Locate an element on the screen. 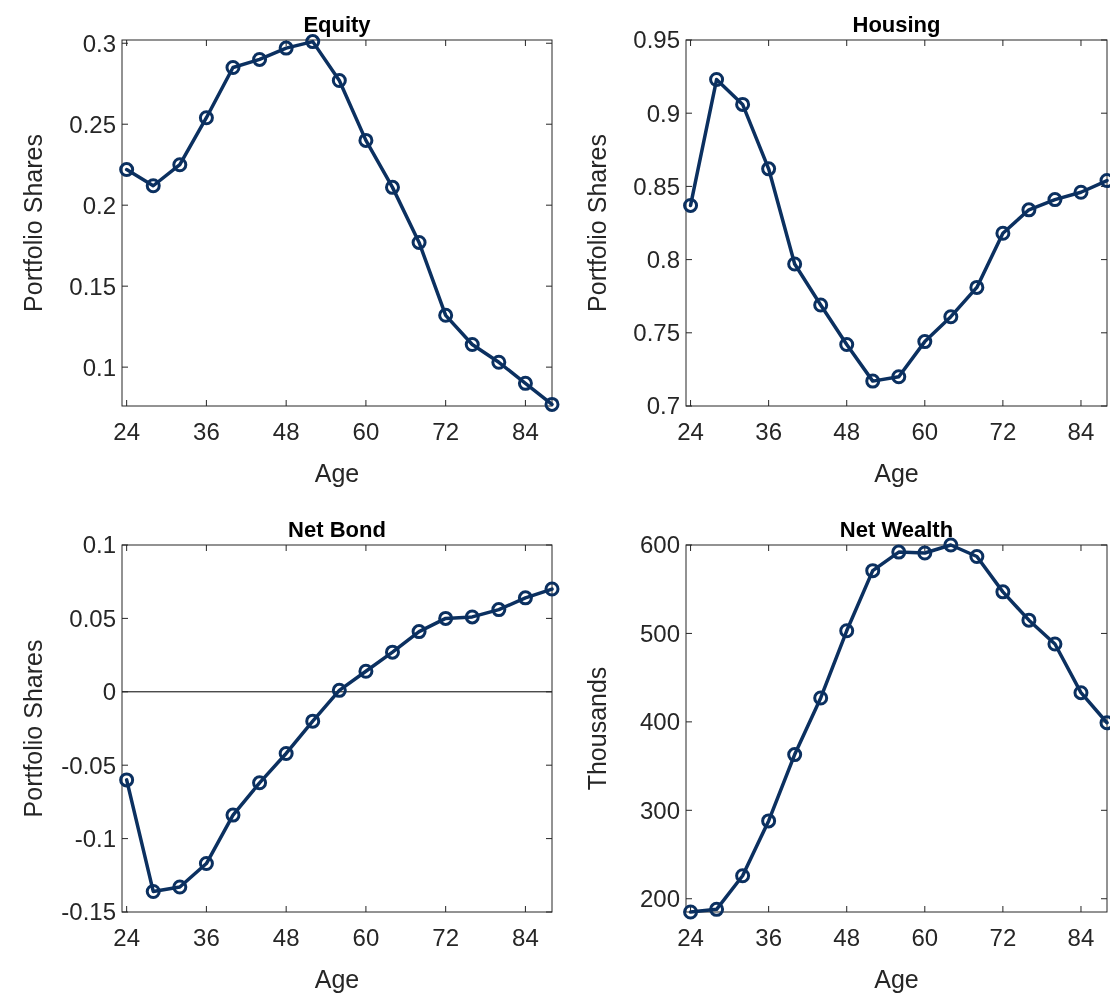 This screenshot has height=999, width=1110. y-tick-label: 500 is located at coordinates (659, 633).